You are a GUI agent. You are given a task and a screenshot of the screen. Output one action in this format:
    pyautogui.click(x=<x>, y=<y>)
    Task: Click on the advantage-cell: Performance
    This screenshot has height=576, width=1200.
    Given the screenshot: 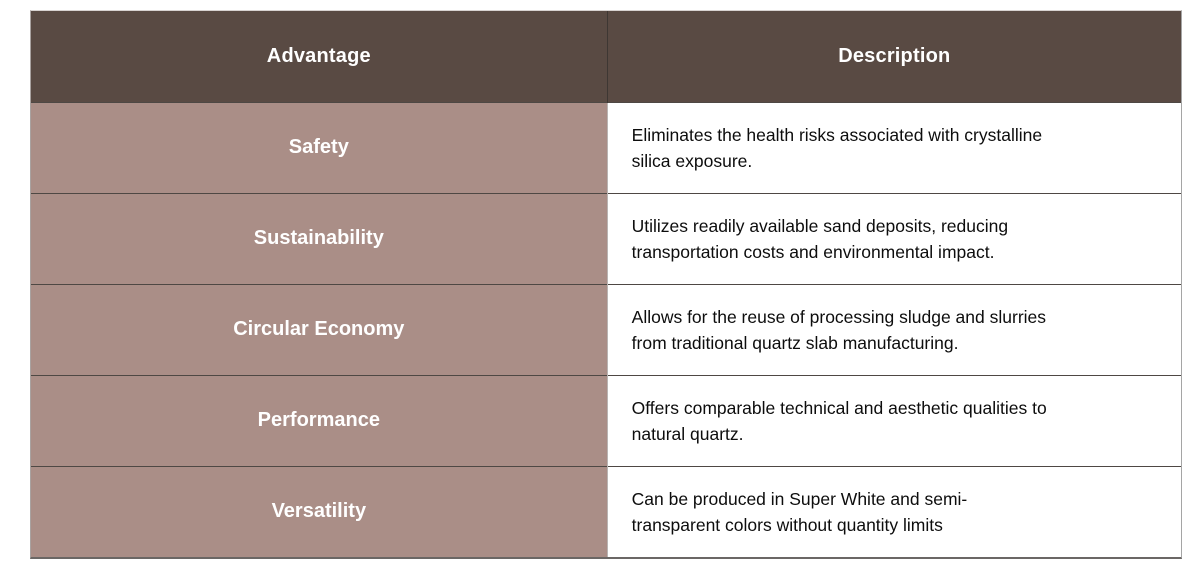 What is the action you would take?
    pyautogui.click(x=319, y=420)
    